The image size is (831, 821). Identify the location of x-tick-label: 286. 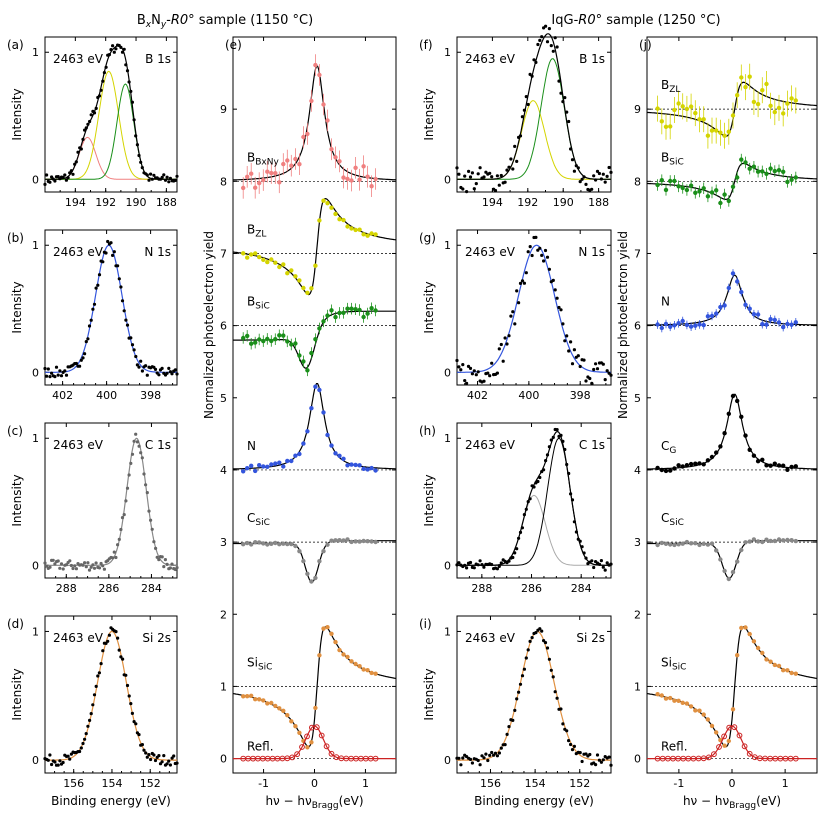
(108, 588).